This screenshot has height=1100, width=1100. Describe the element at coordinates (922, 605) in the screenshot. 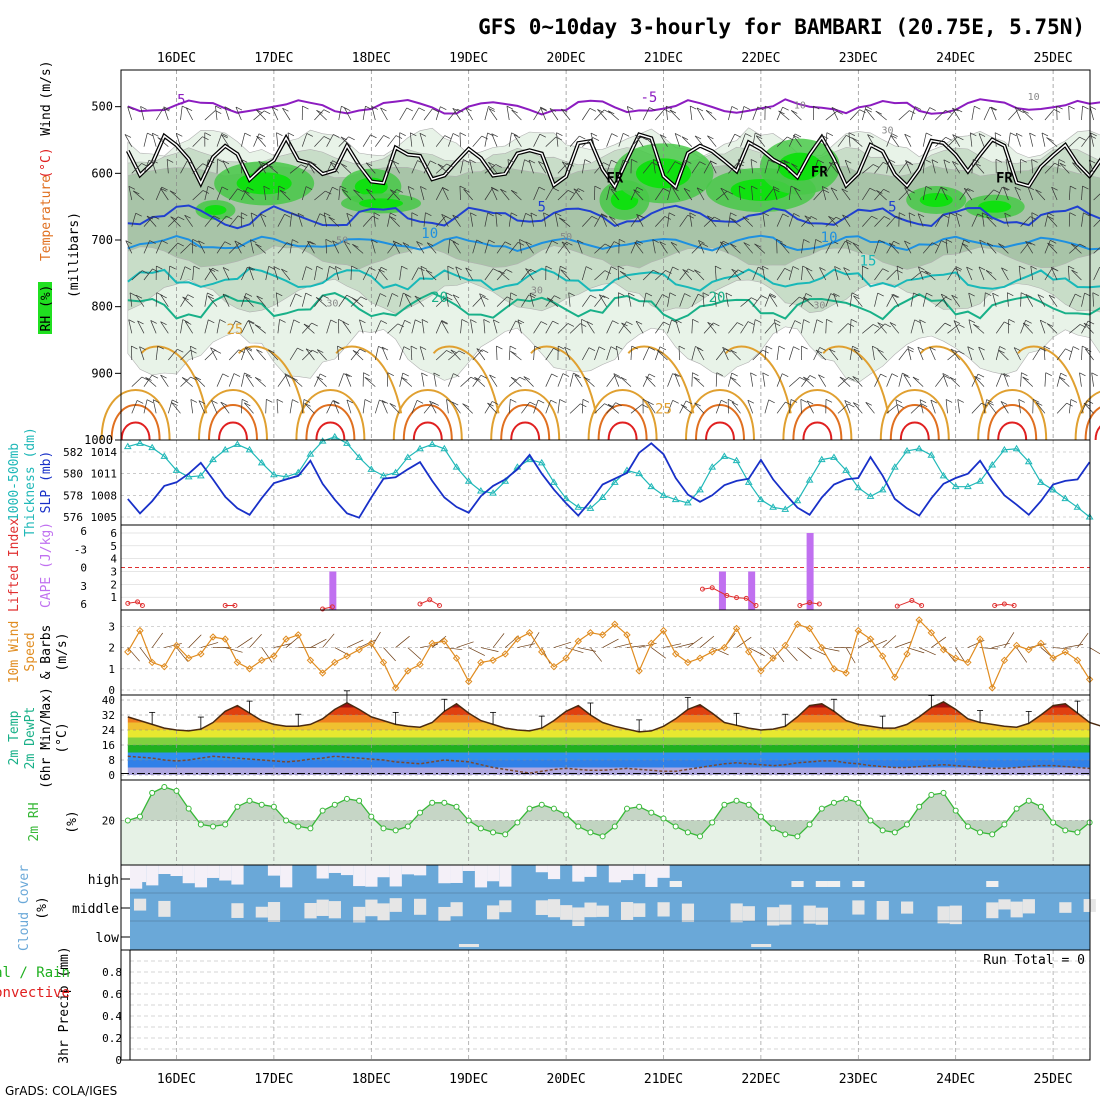

I see `li-point` at that location.